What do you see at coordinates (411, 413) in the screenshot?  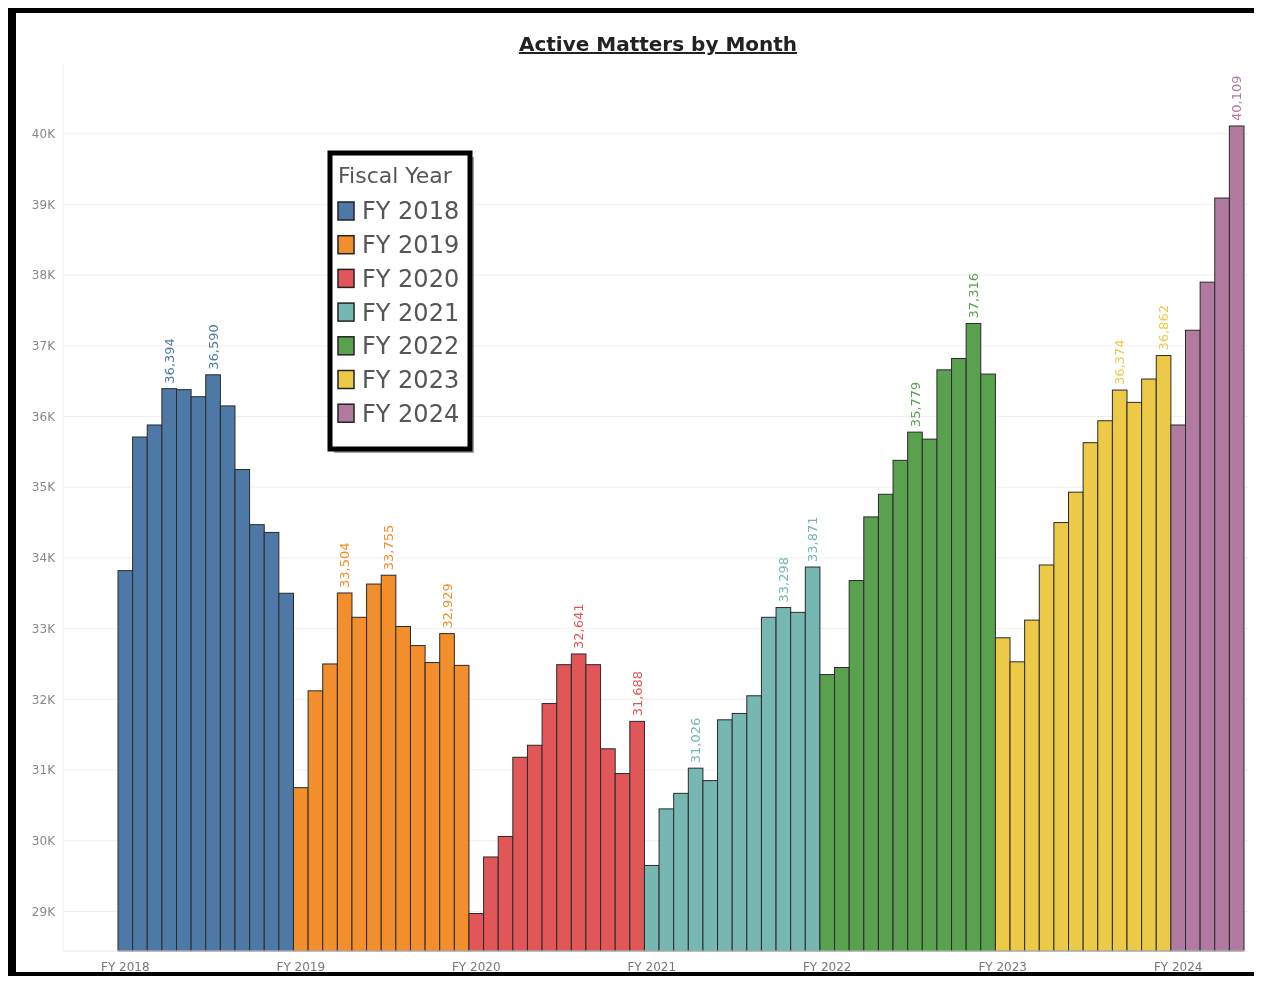 I see `legend-label: FY 2024` at bounding box center [411, 413].